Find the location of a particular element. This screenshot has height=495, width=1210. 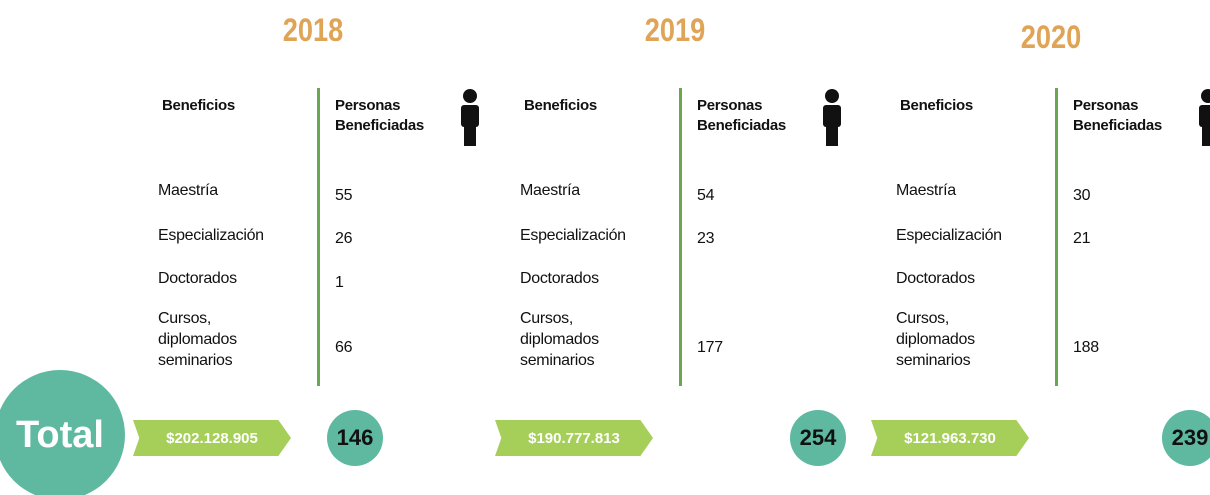

amount-arrow: $202.128.905 is located at coordinates (212, 438).